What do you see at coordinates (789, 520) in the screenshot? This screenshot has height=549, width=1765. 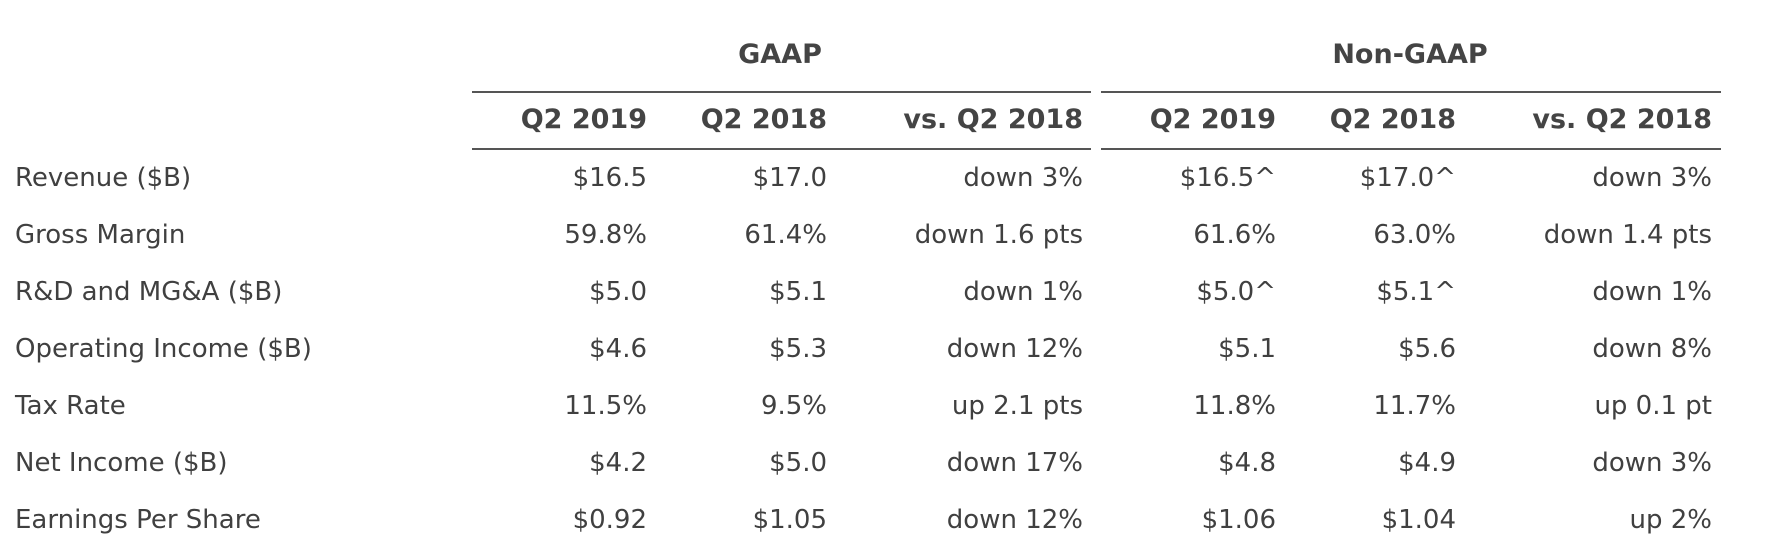 I see `table-cell: $1.05` at bounding box center [789, 520].